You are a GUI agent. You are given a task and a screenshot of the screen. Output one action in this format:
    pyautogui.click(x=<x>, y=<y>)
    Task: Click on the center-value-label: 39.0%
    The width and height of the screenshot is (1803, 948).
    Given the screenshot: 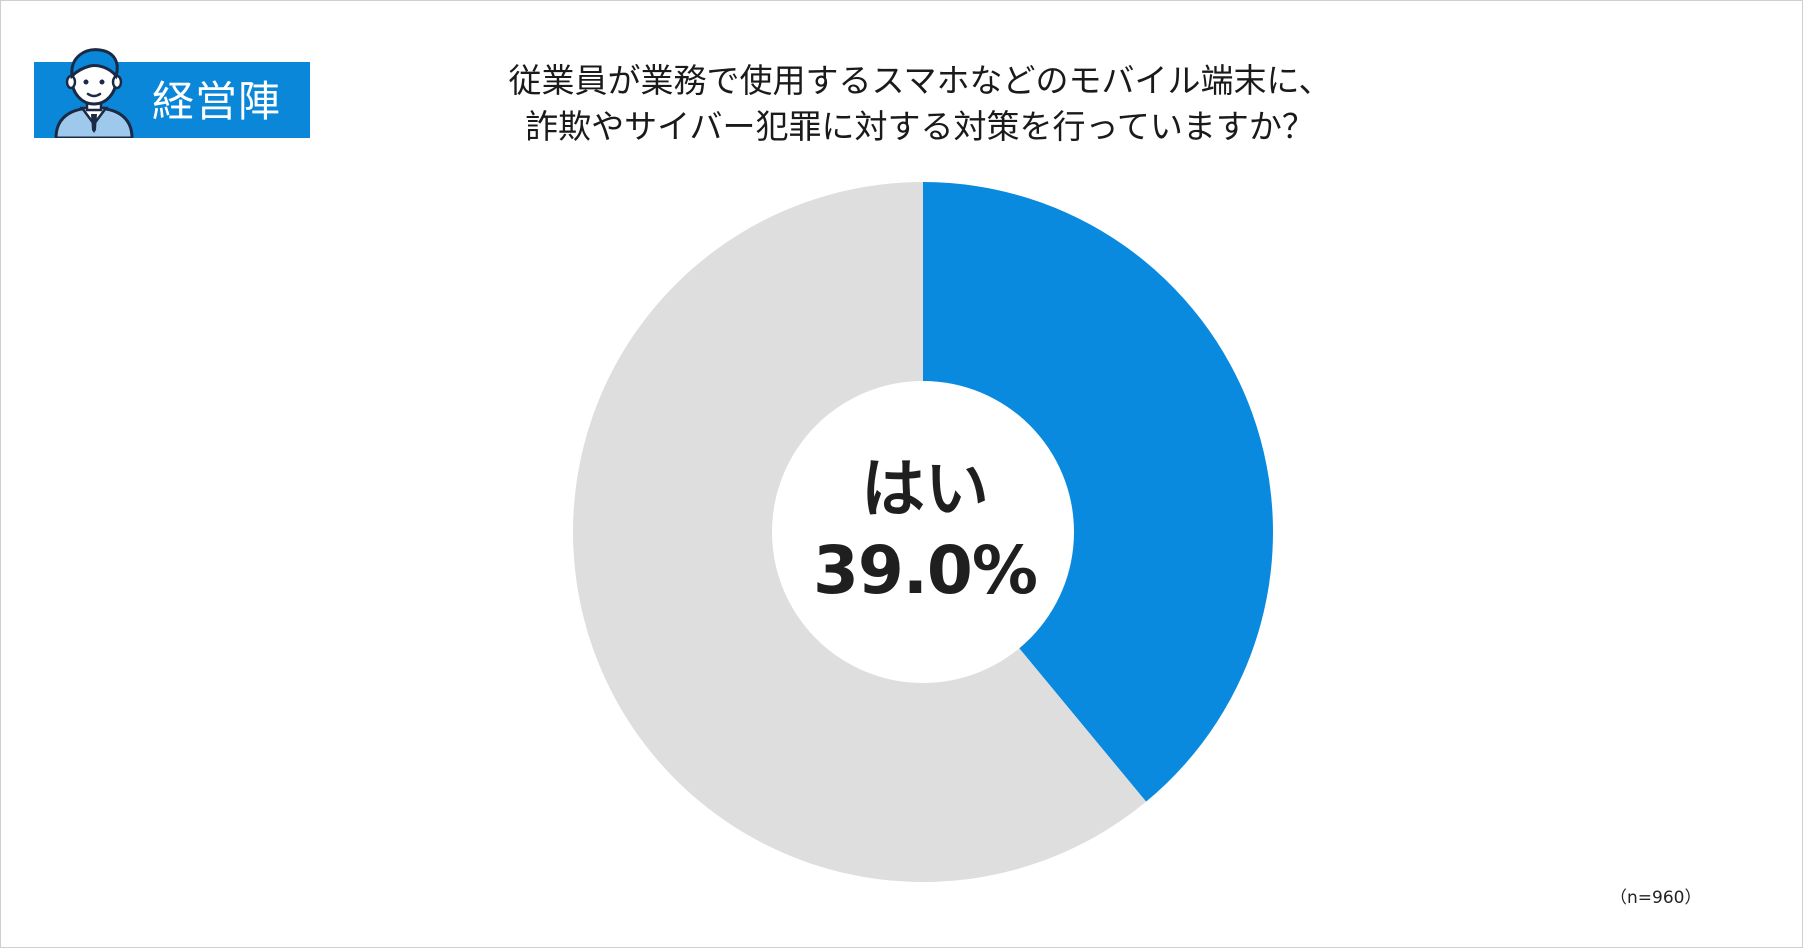 What is the action you would take?
    pyautogui.click(x=925, y=570)
    